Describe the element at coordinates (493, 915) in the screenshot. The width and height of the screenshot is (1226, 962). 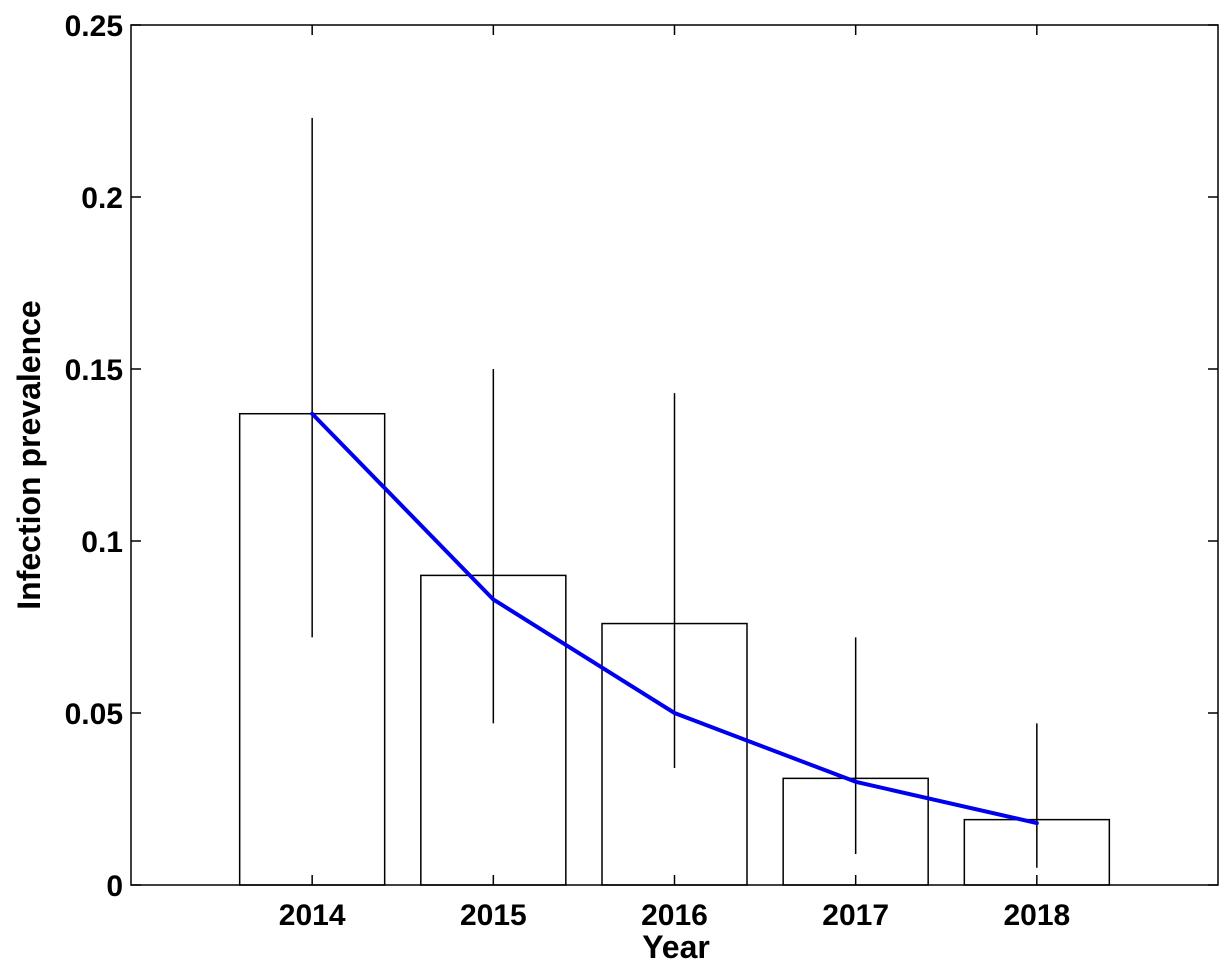
I see `x-tick-label: 2015` at that location.